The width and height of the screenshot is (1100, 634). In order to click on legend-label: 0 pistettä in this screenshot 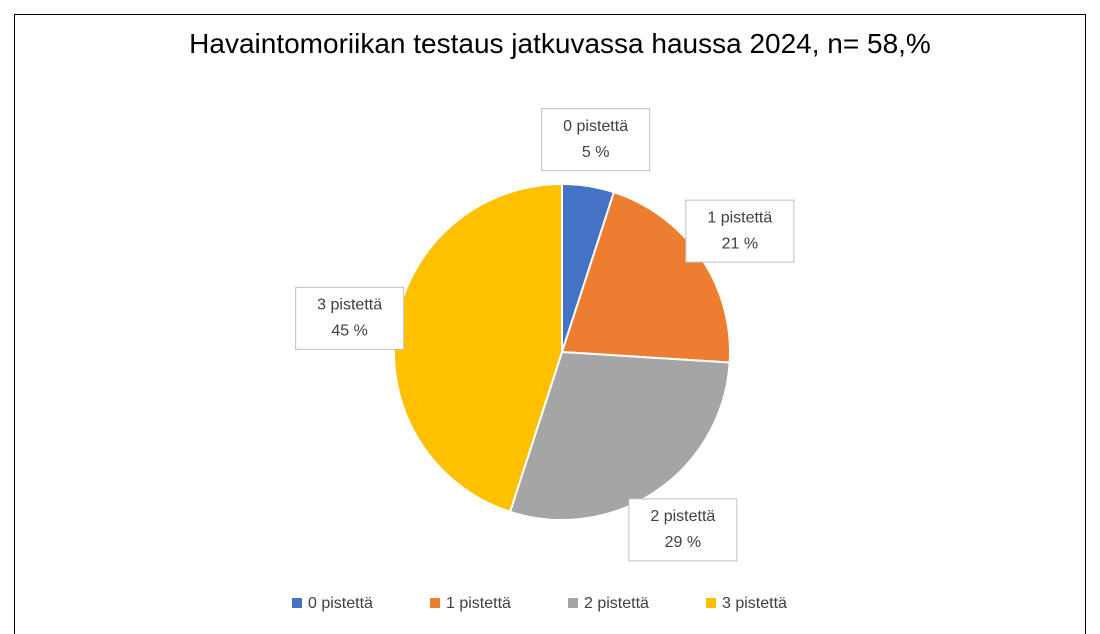, I will do `click(340, 603)`.